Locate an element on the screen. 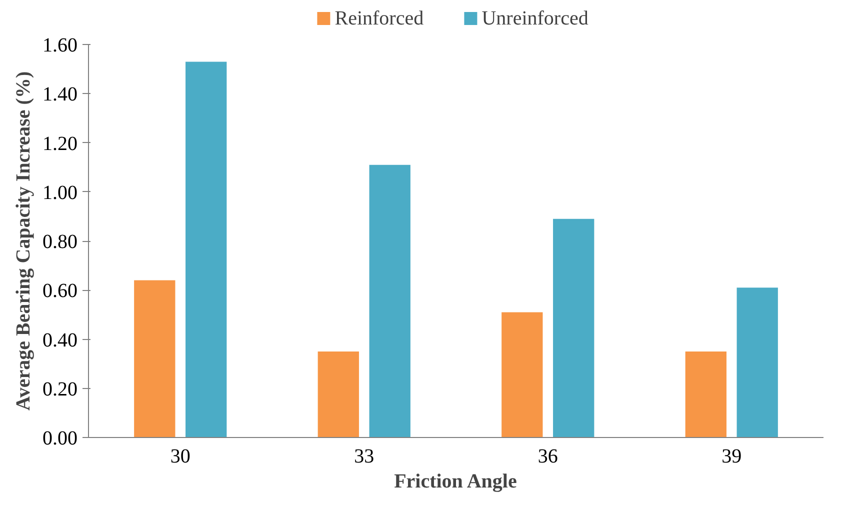  x-tick-label: 39 is located at coordinates (732, 457).